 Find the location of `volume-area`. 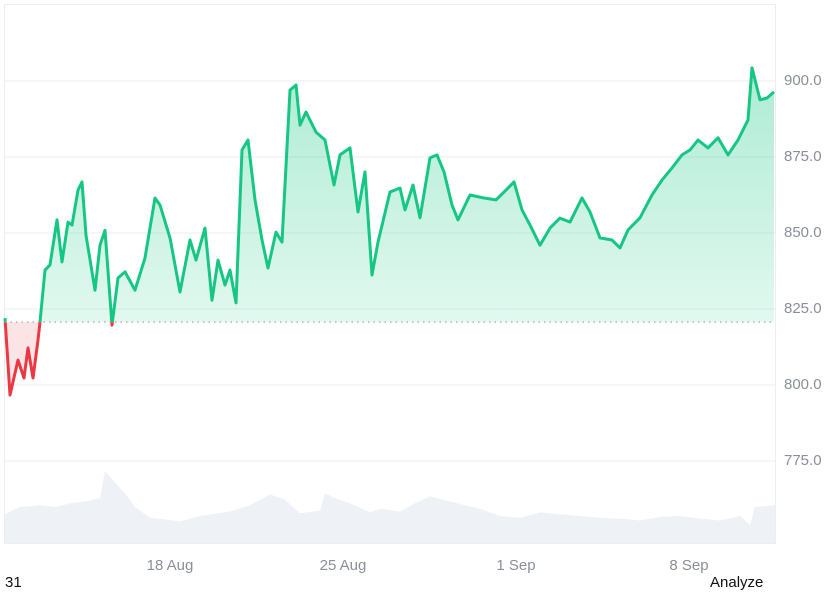

volume-area is located at coordinates (390, 507).